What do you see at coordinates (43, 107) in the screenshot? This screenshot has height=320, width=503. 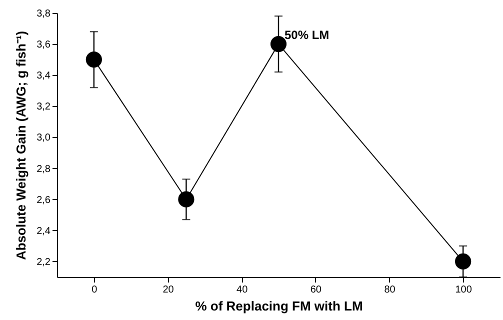 I see `y-tick-label: 3,2` at bounding box center [43, 107].